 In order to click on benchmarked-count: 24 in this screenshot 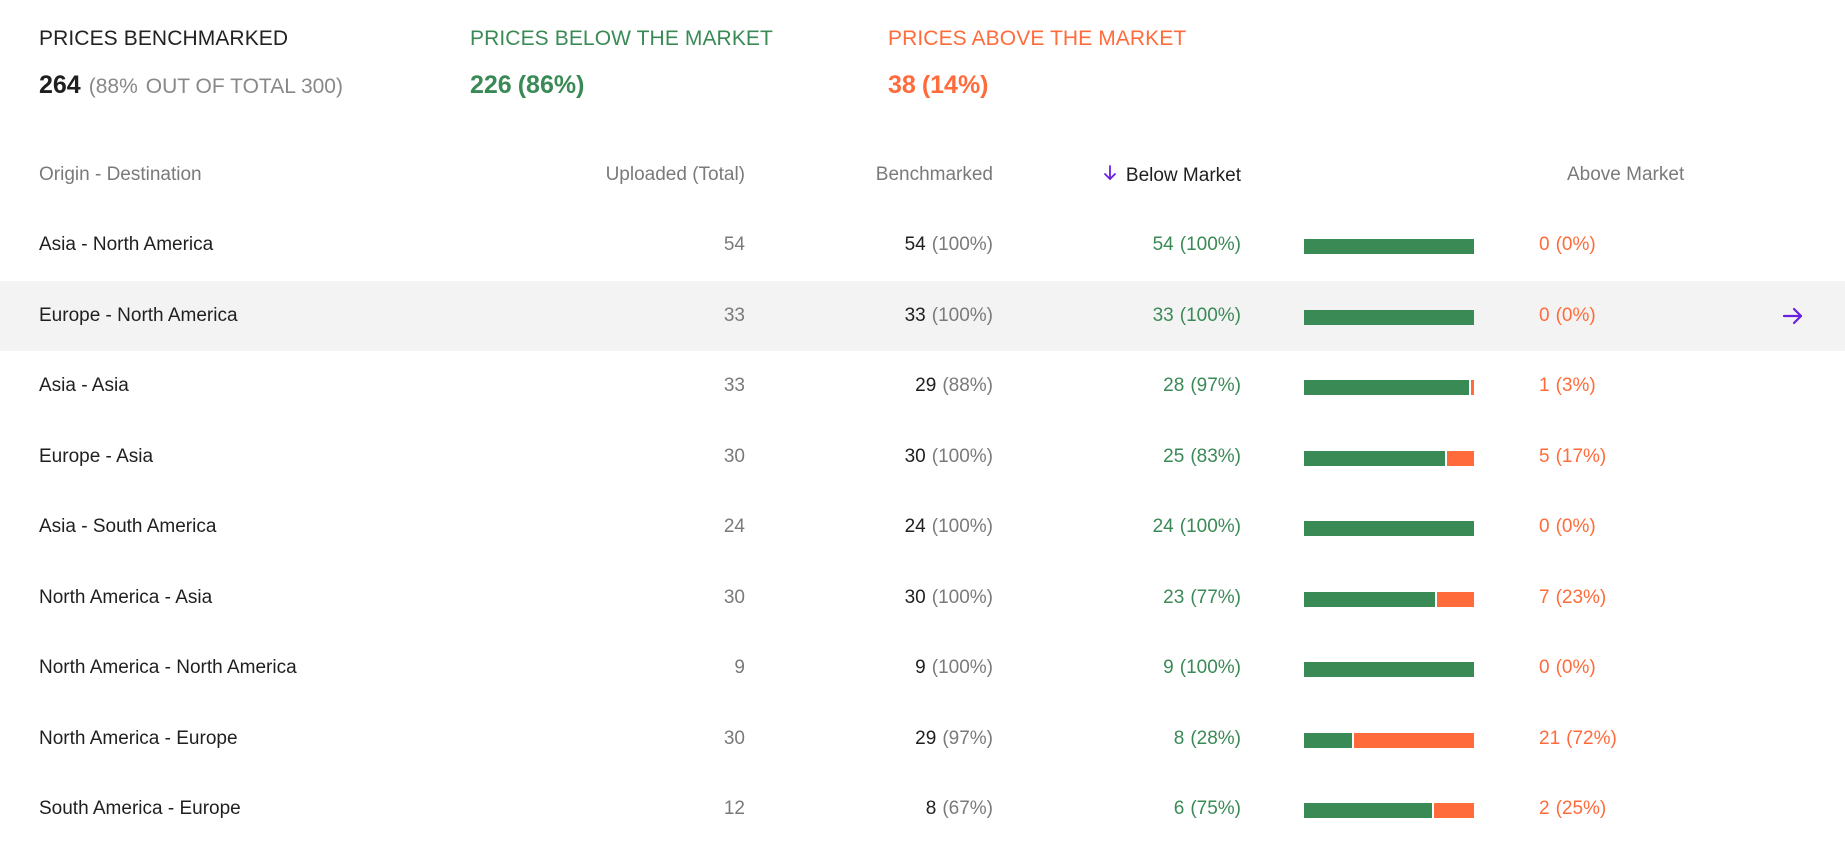, I will do `click(915, 526)`.